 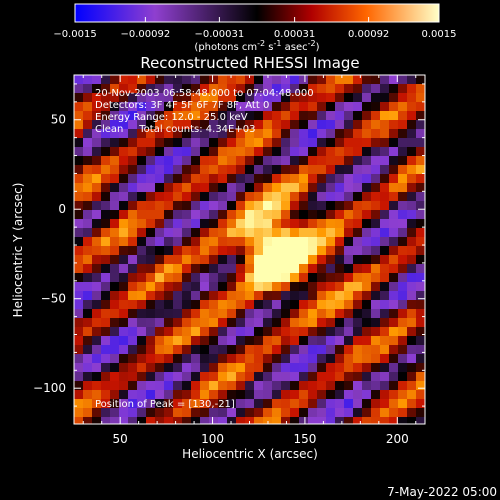 I want to click on annotation-detectors: Detectors: 3F 4F 5F 6F 7F 8F, Att 0, so click(x=182, y=105).